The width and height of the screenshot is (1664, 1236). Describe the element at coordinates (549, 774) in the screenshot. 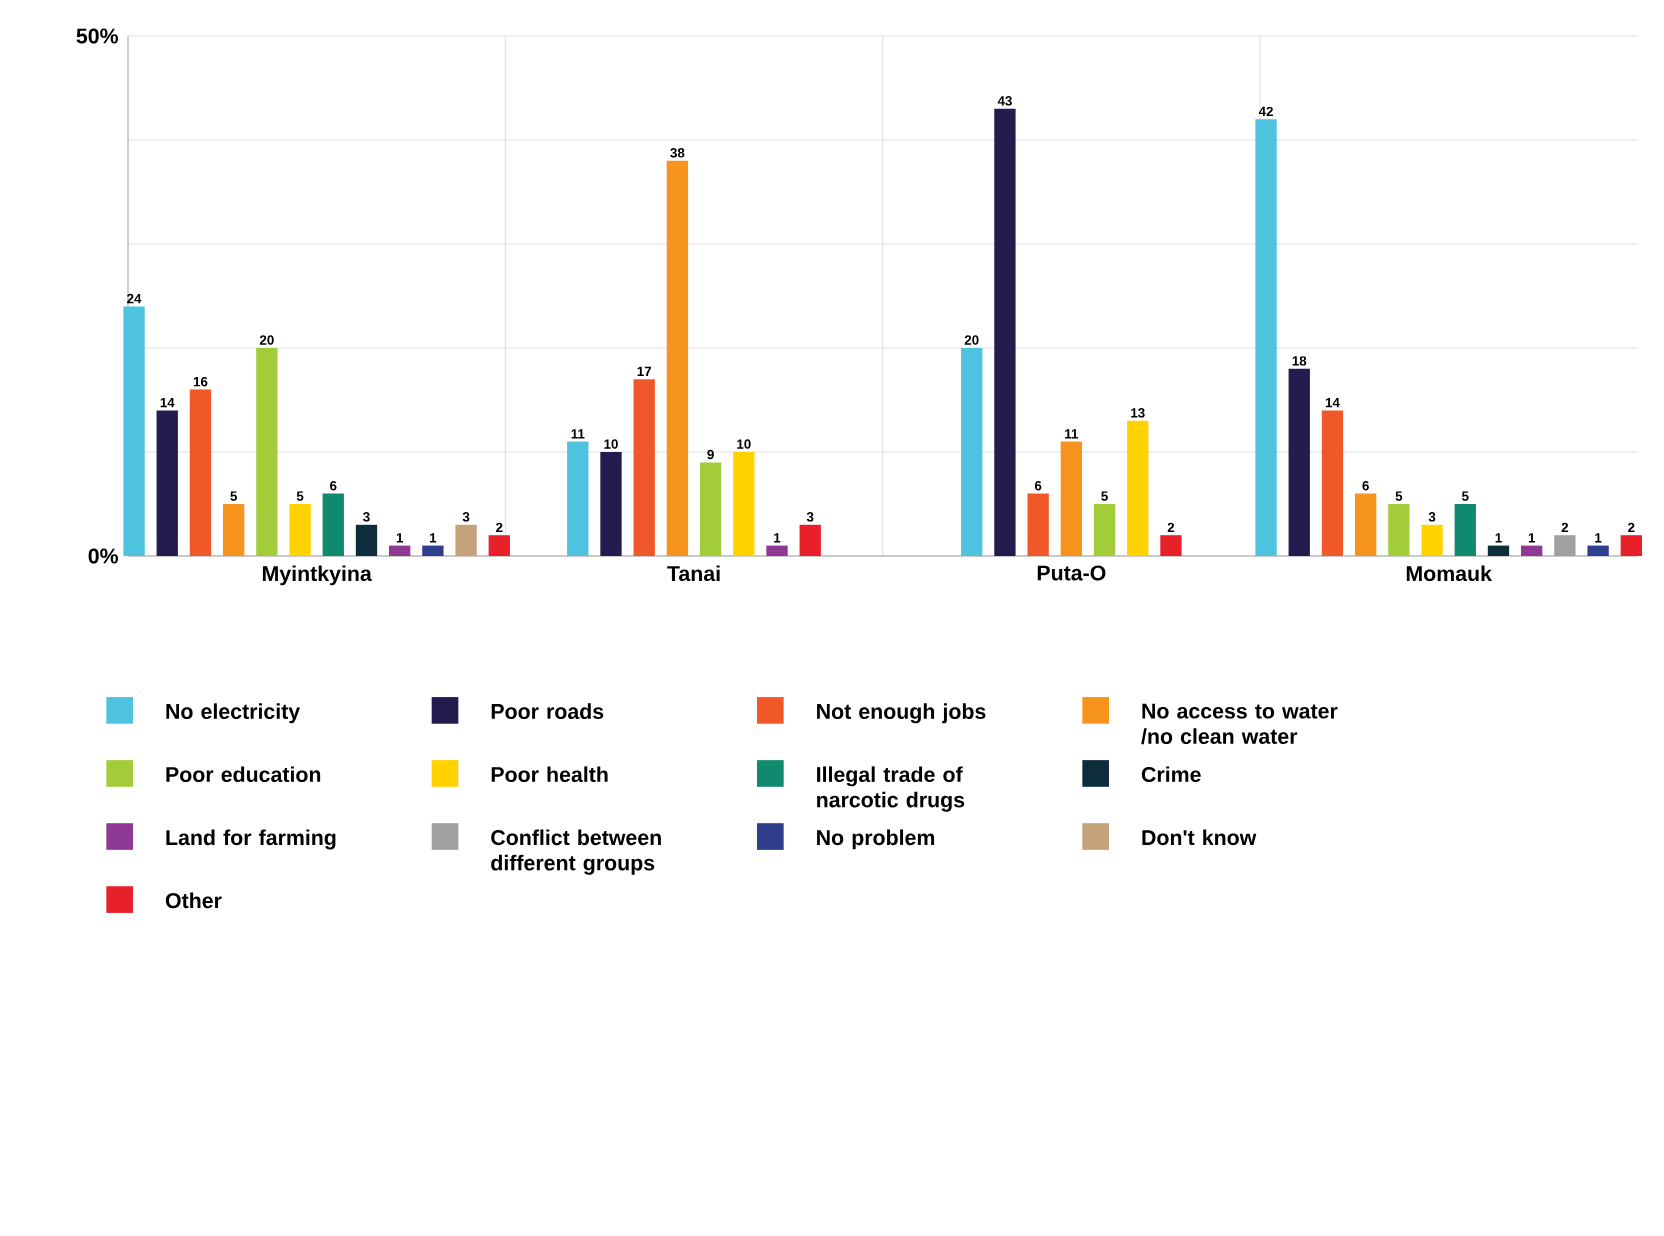

I see `legend-label: Poor health` at that location.